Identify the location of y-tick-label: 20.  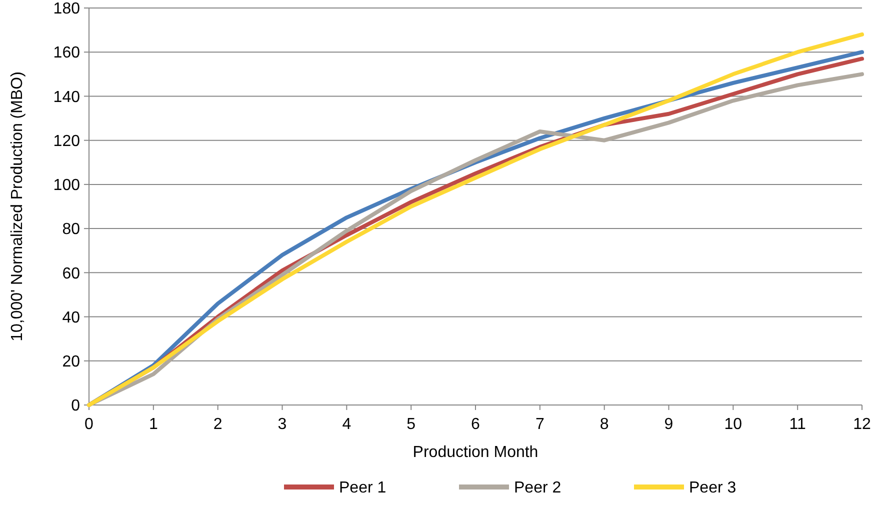
(71, 361).